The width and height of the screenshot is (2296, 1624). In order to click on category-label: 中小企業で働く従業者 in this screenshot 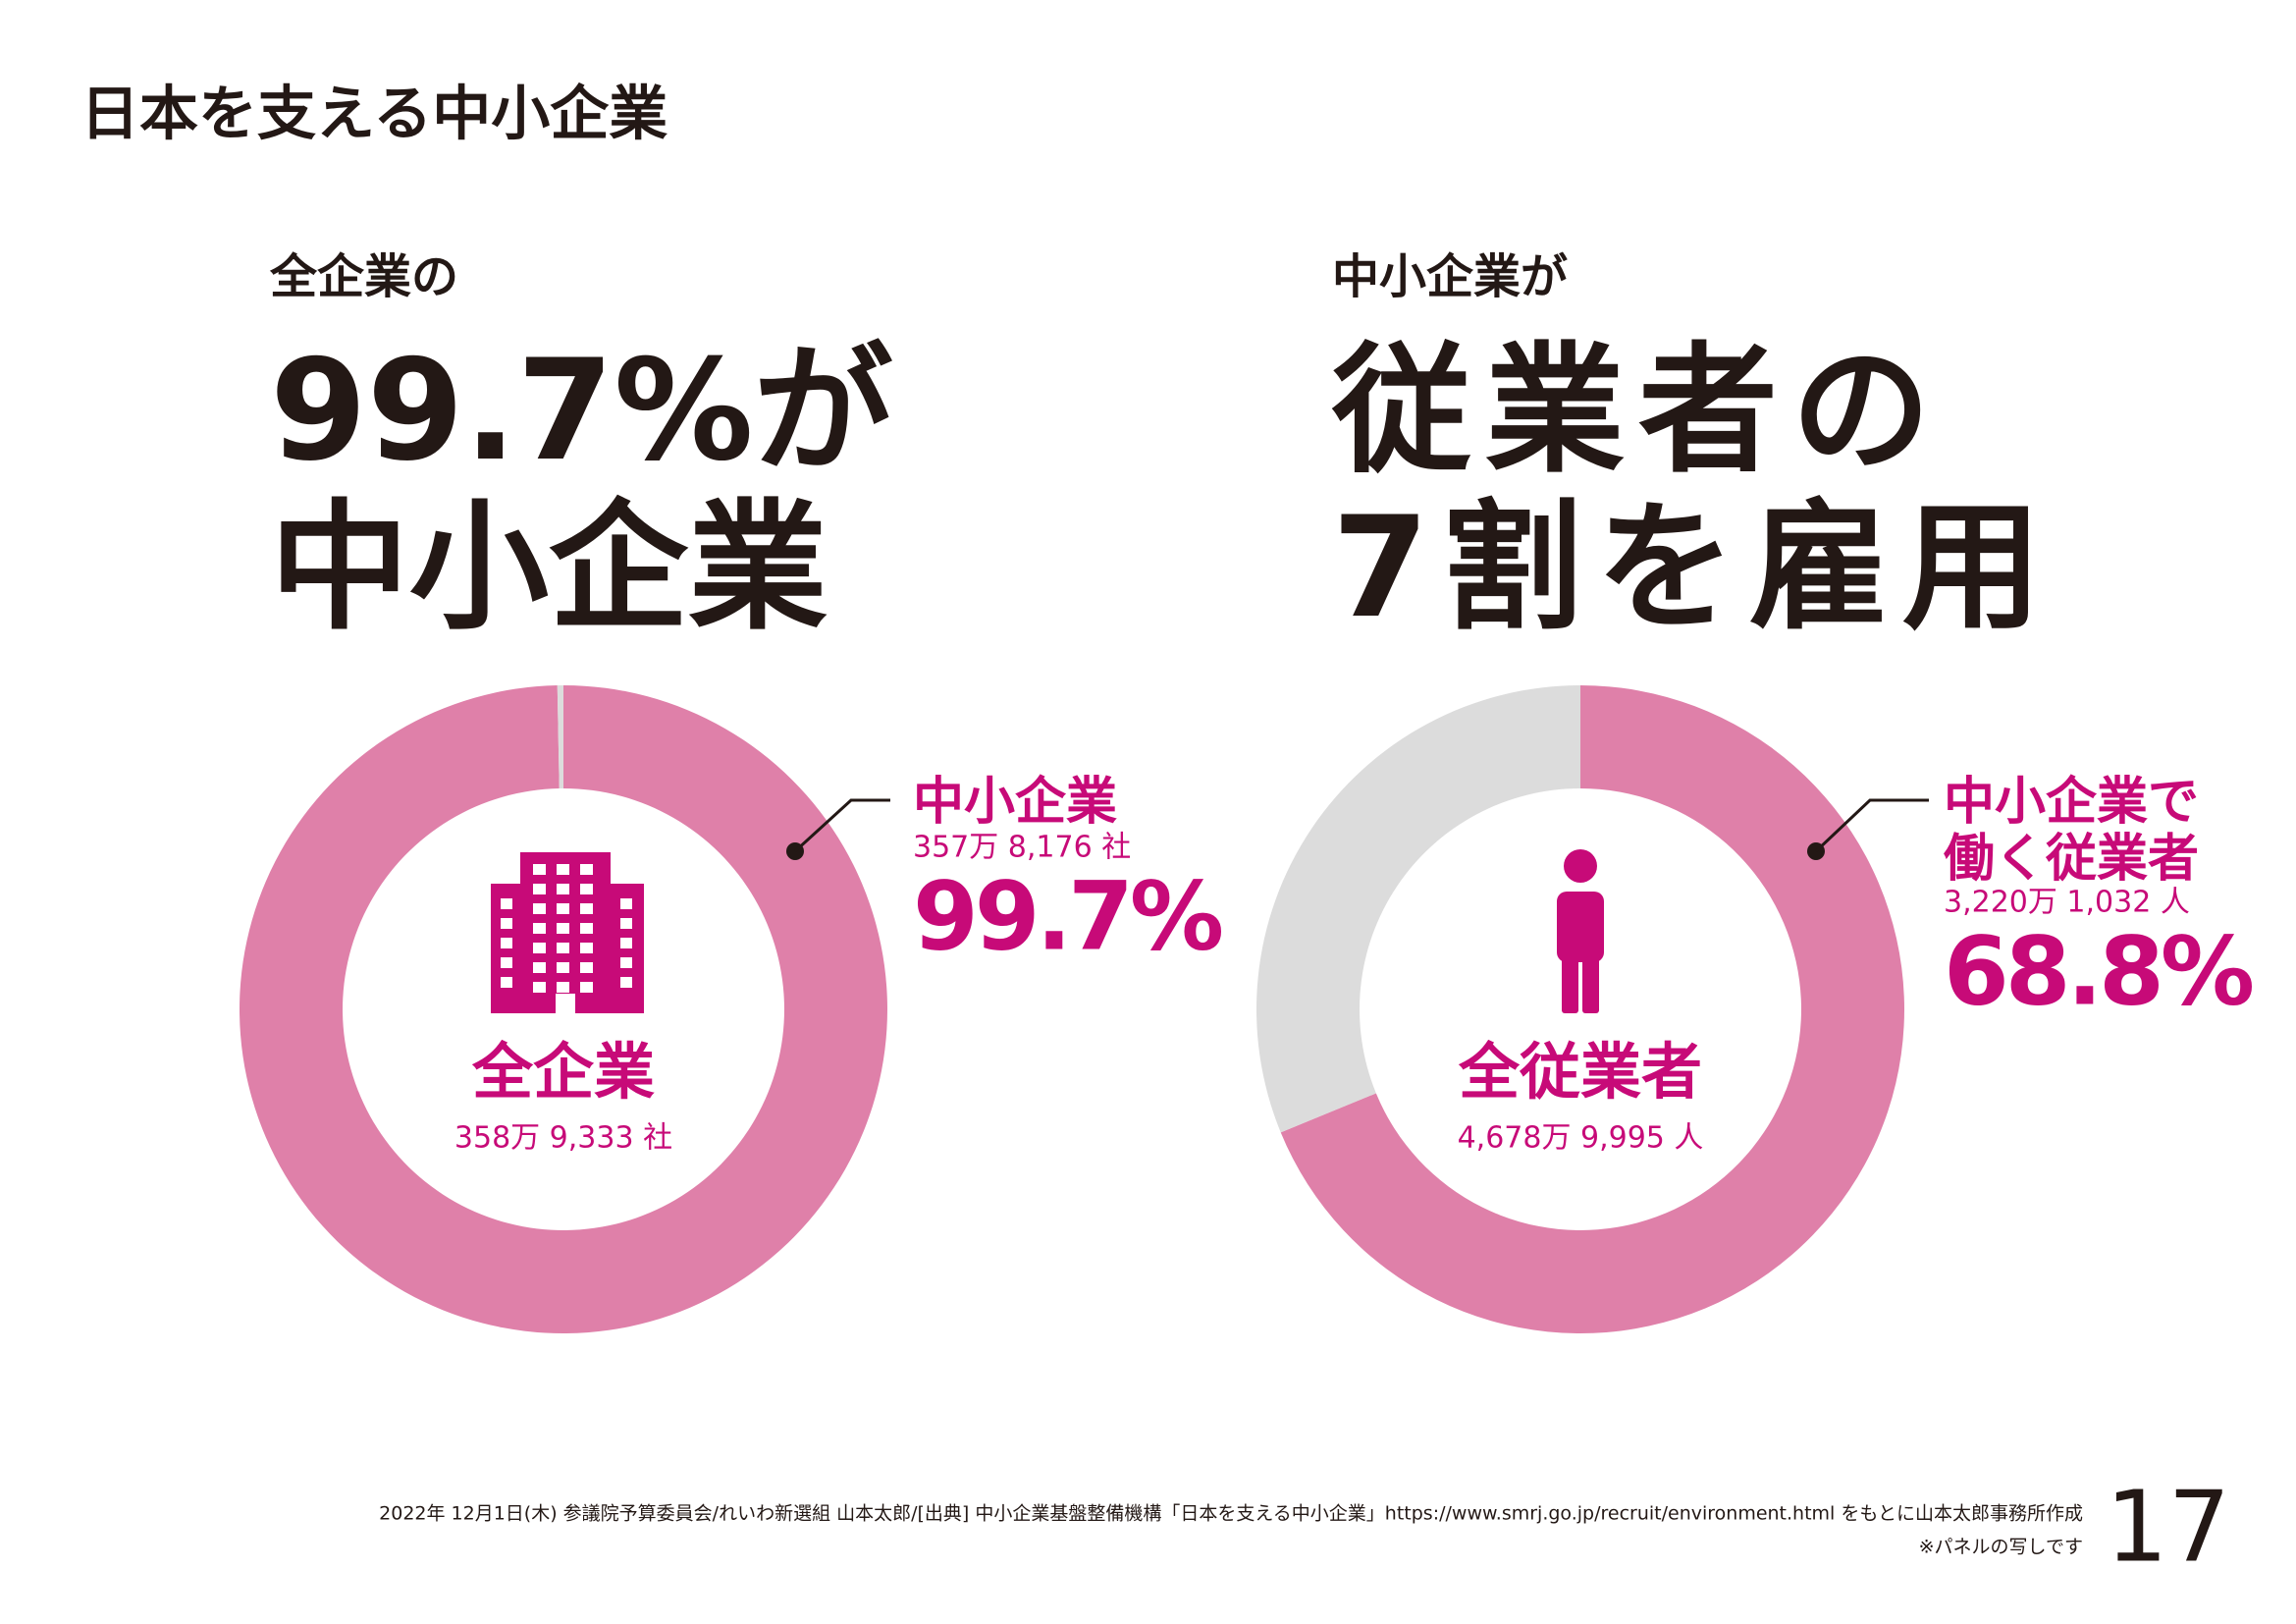, I will do `click(2072, 831)`.